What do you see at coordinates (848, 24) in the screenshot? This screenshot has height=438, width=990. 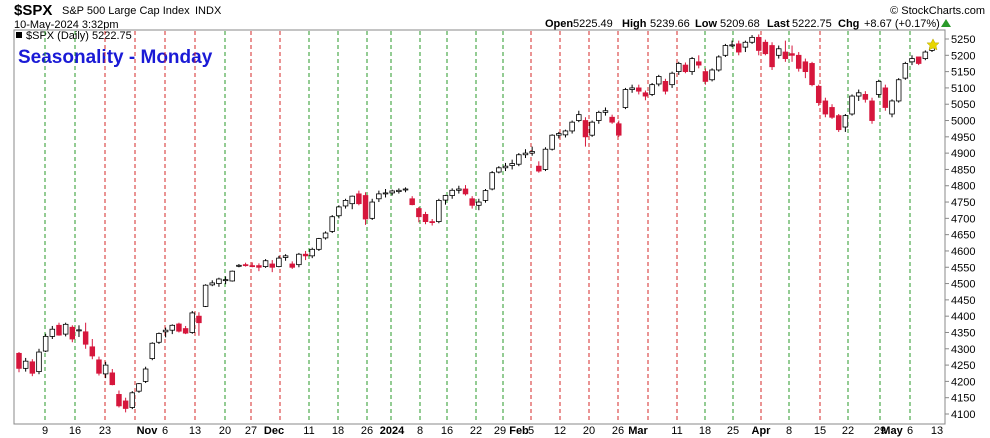 I see `stat-chg-label: Chg` at bounding box center [848, 24].